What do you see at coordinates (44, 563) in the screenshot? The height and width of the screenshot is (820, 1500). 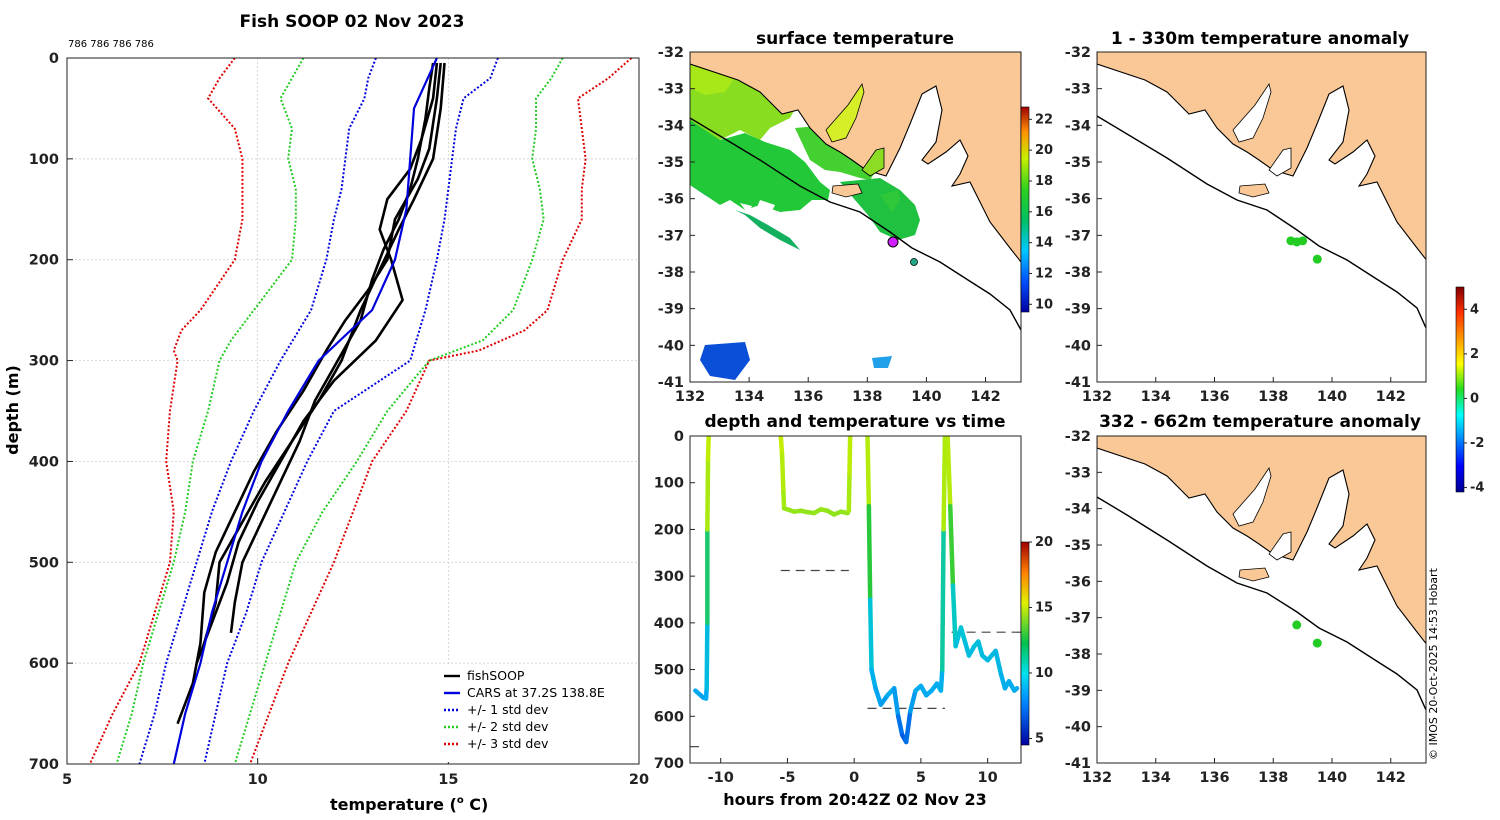 I see `profile-ytick-label: 500` at bounding box center [44, 563].